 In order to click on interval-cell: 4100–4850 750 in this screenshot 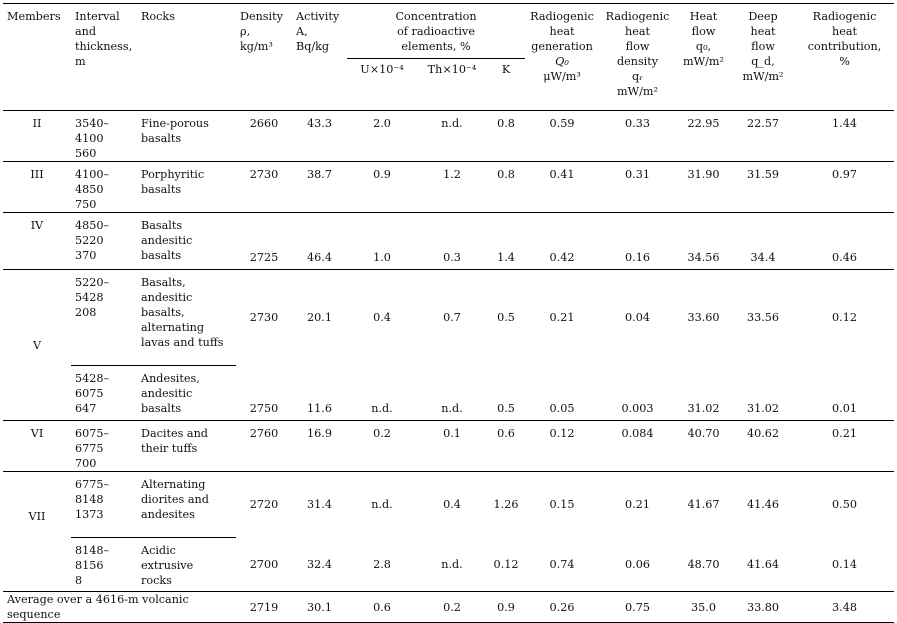, I will do `click(92, 189)`.